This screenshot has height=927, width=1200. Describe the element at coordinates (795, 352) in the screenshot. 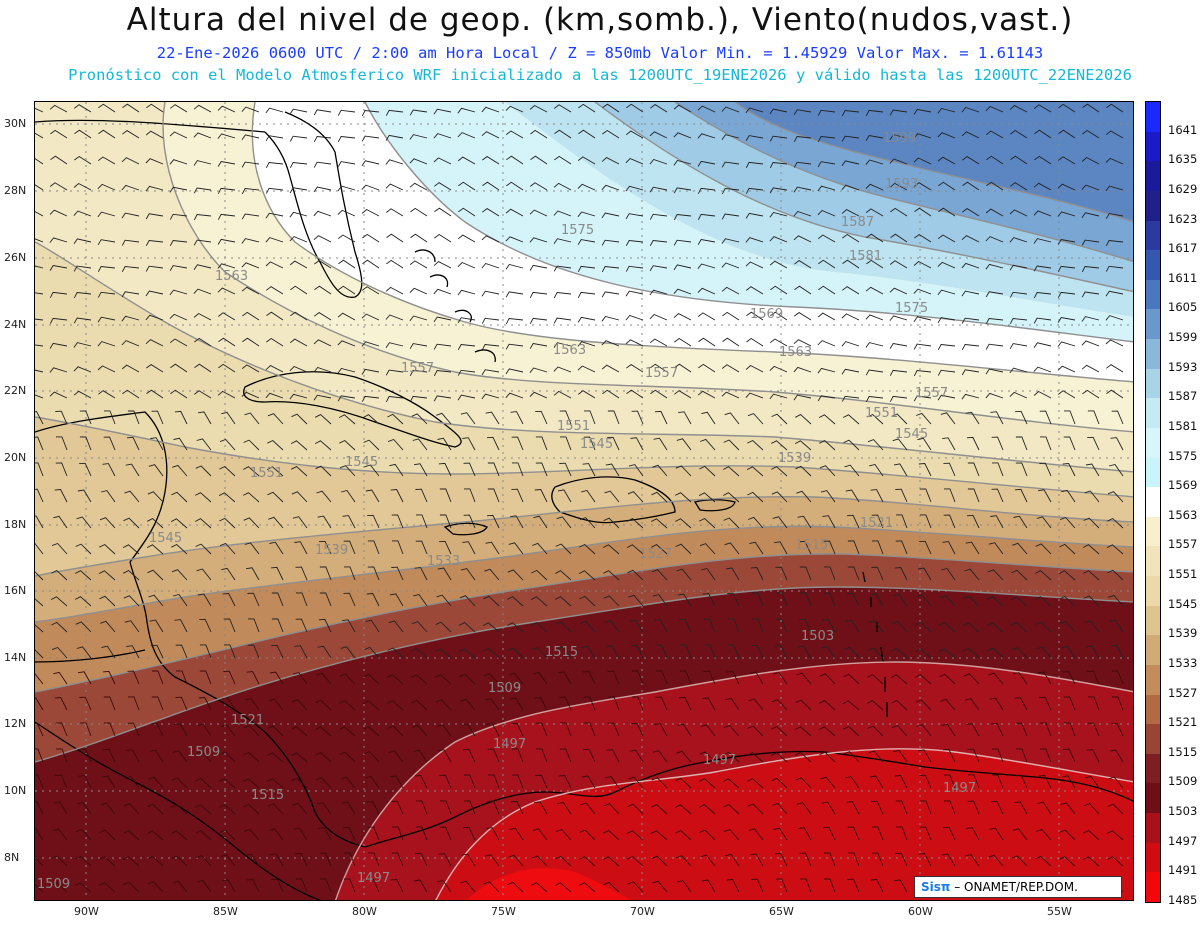

I see `contour-label: 1563` at that location.